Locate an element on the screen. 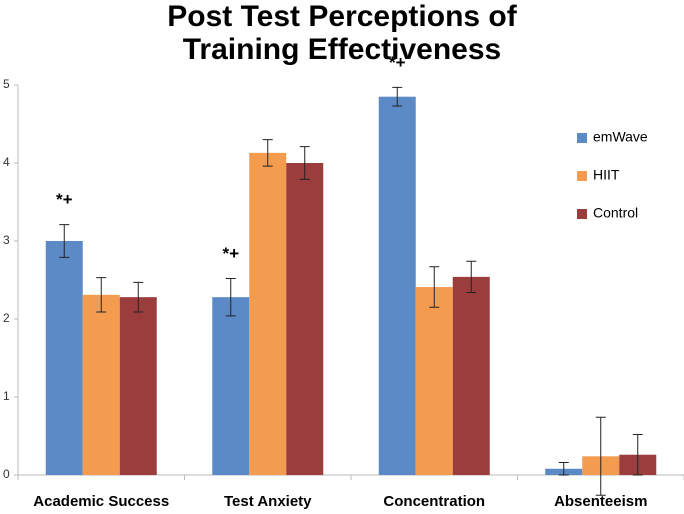 The height and width of the screenshot is (514, 684). y-tick-label: 0 is located at coordinates (6, 474).